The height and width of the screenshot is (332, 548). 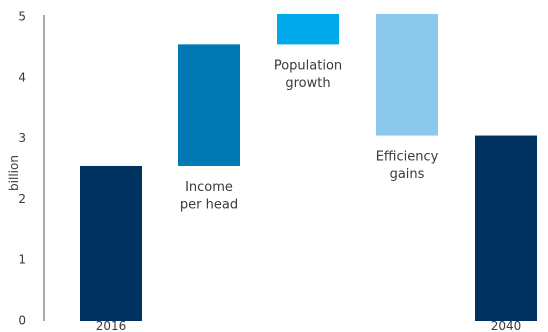 I want to click on bar-2016, so click(x=111, y=243).